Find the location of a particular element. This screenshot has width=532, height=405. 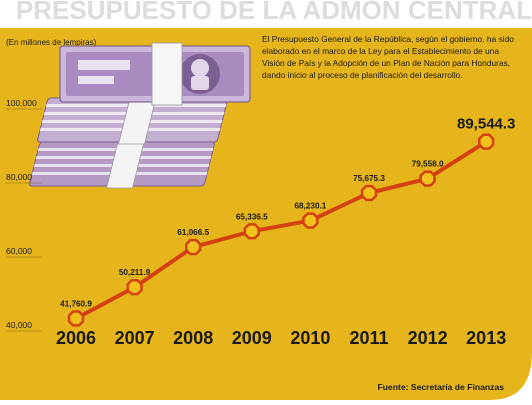

x-tick-label: 2012 is located at coordinates (428, 338).